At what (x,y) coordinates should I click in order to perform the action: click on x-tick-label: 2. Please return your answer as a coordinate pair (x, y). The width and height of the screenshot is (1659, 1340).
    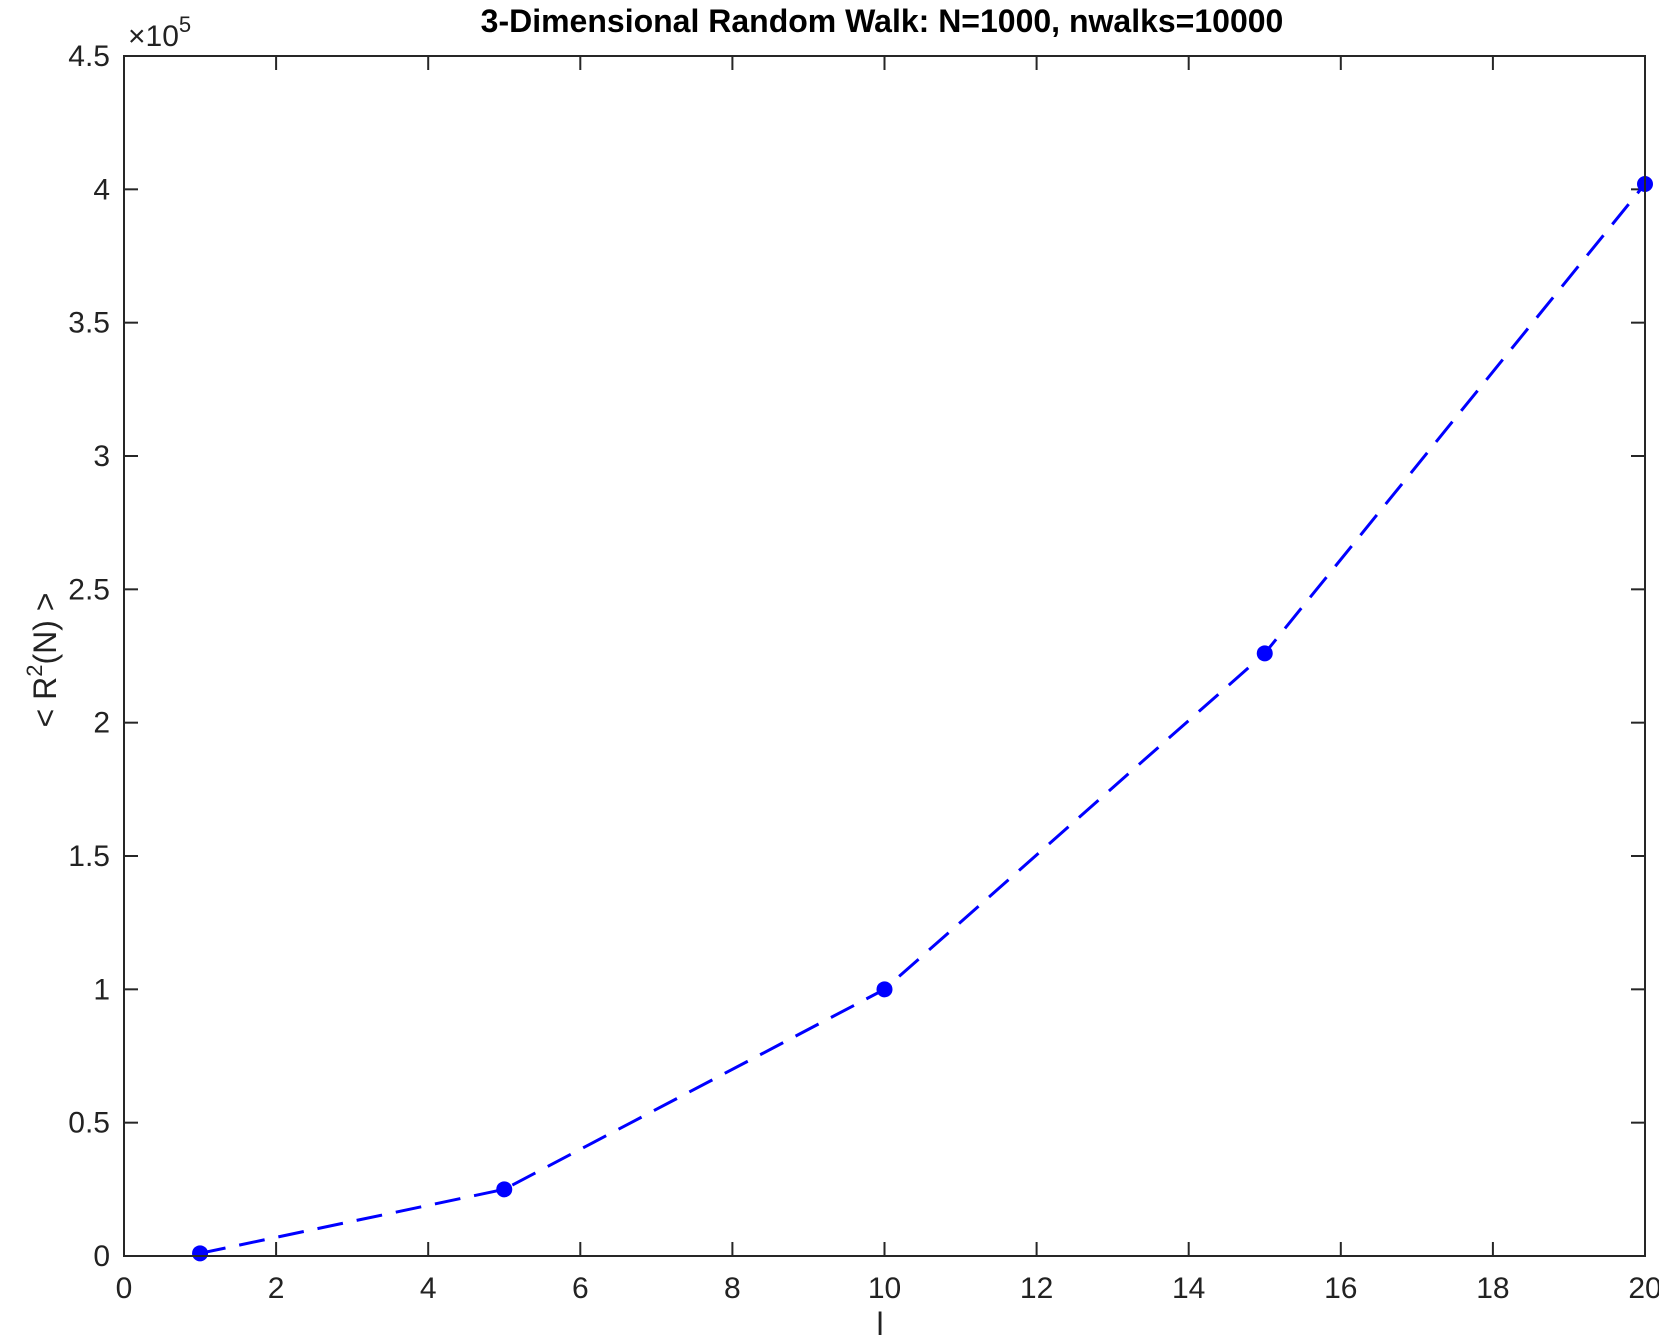
    Looking at the image, I should click on (276, 1288).